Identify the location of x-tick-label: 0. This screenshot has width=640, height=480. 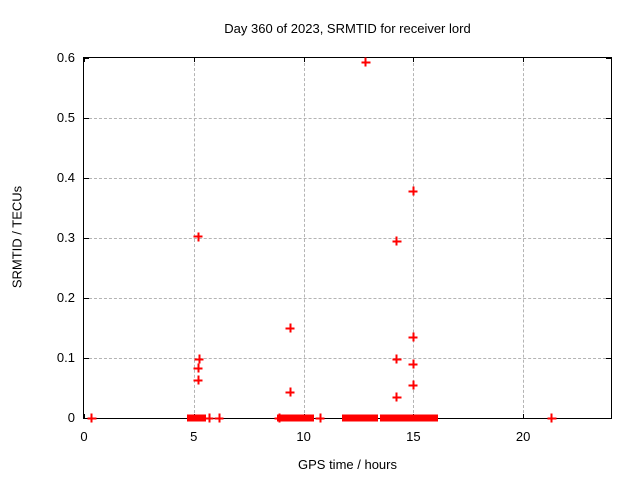
(84, 436).